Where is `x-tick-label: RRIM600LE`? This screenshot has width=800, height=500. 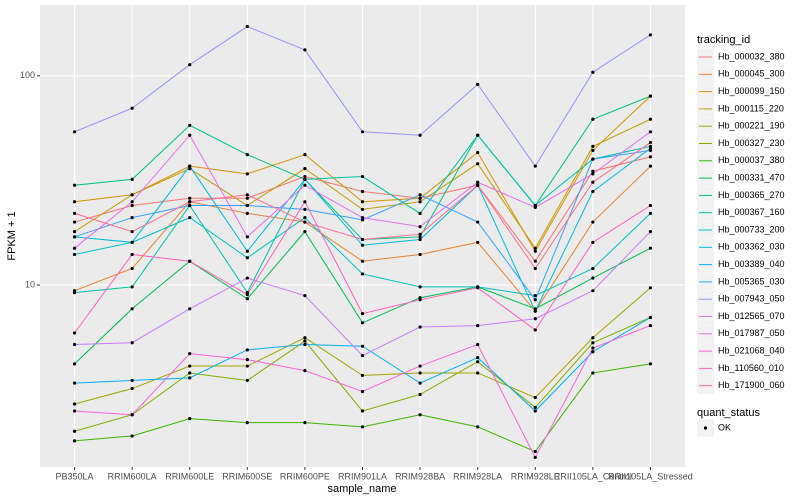
x-tick-label: RRIM600LE is located at coordinates (189, 476).